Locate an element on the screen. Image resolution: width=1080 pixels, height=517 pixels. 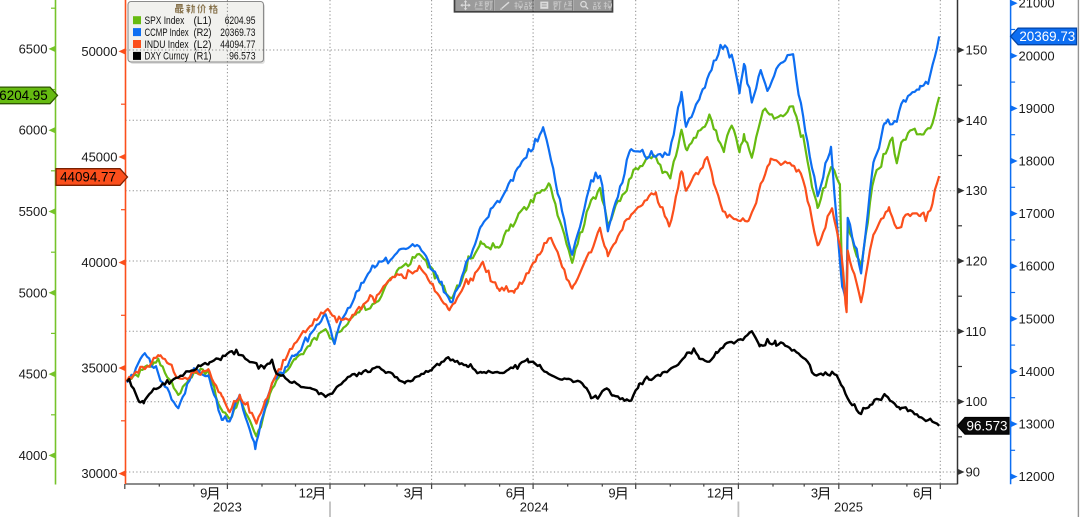
svg-text: 17000 is located at coordinates (1037, 213).